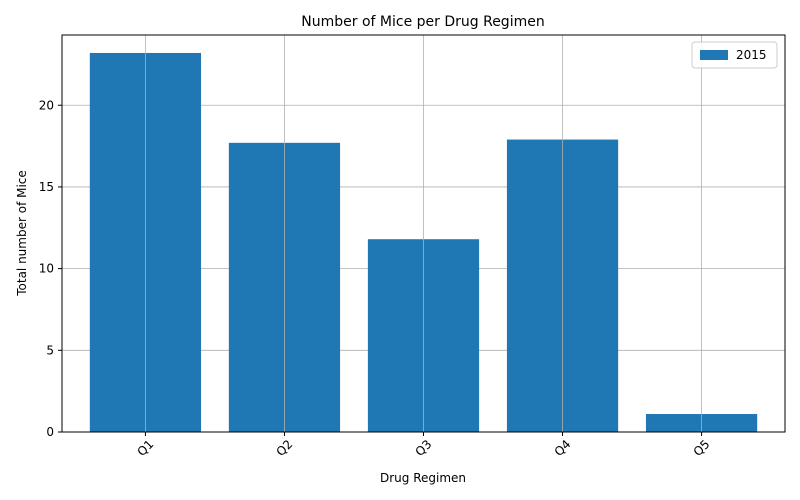  I want to click on legend-label: 2015, so click(751, 55).